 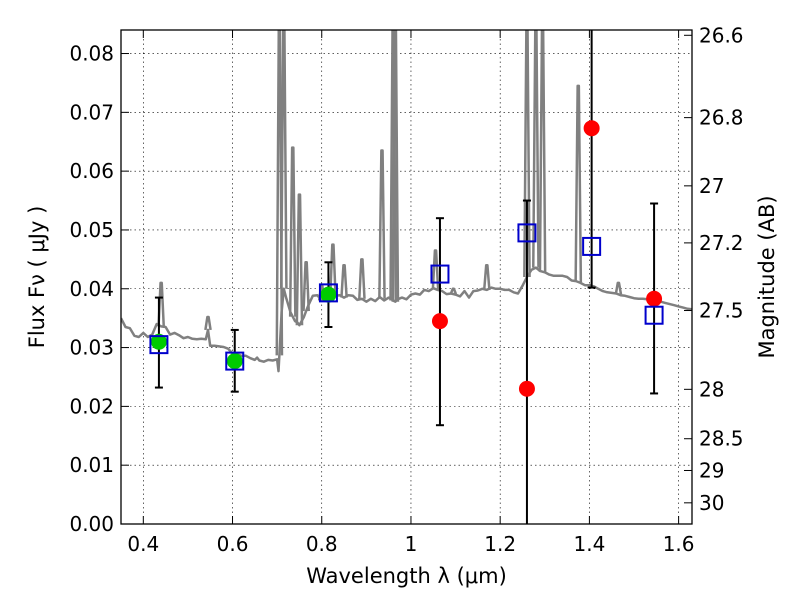 I want to click on right-tick-label: 28, so click(x=711, y=389).